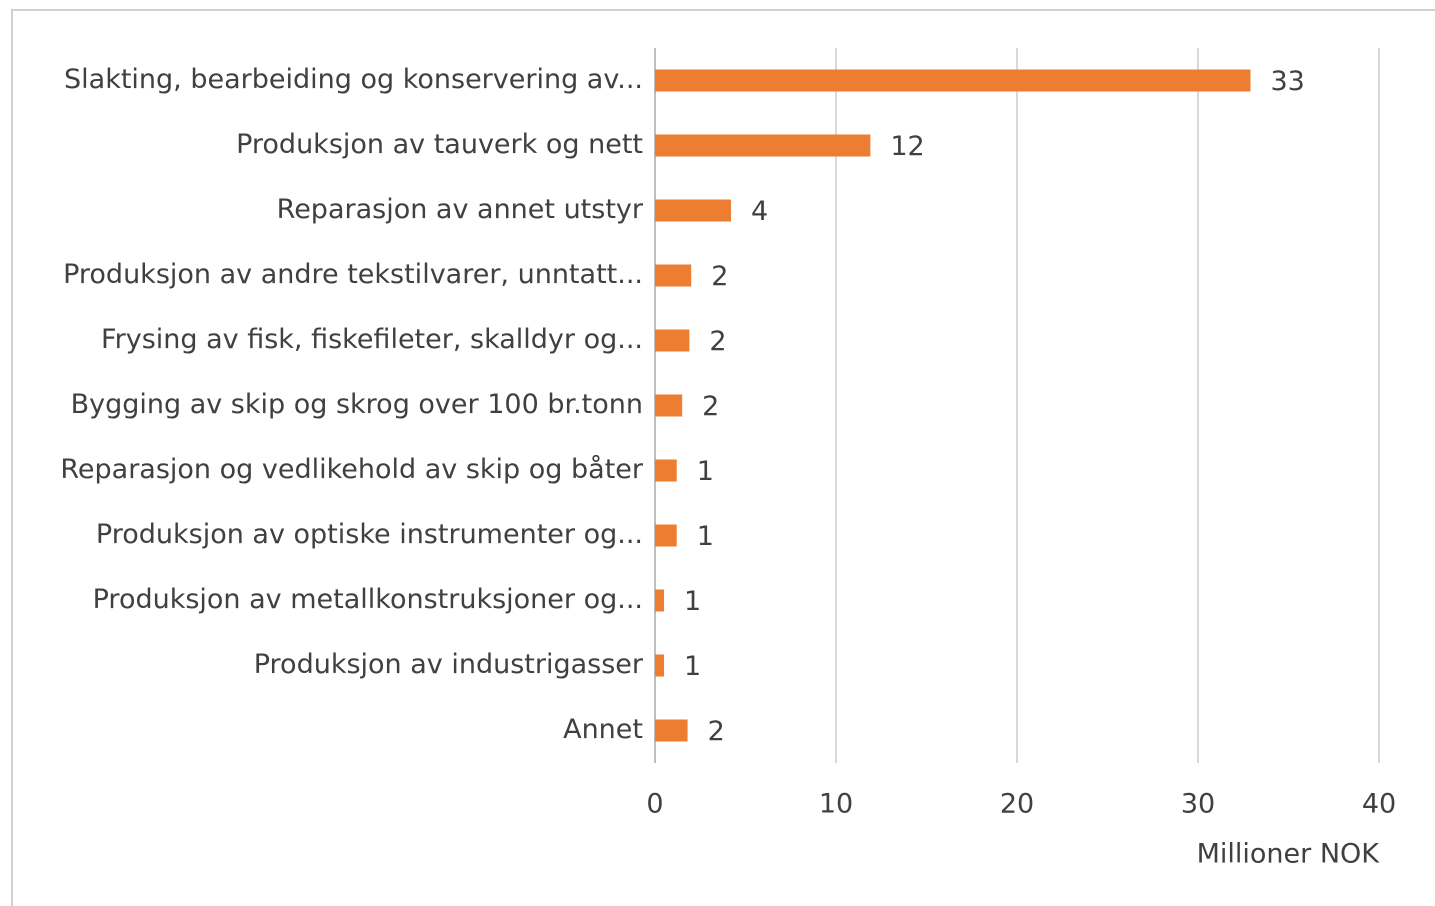  Describe the element at coordinates (1379, 804) in the screenshot. I see `x-tick-label: 40` at that location.